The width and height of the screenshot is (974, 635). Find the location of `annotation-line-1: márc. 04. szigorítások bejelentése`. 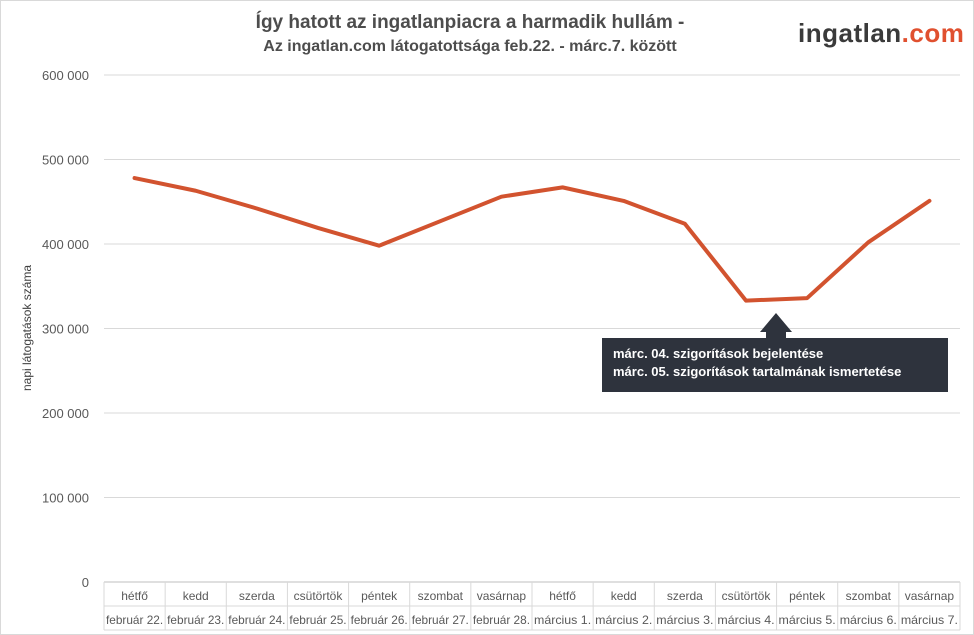

annotation-line-1: márc. 04. szigorítások bejelentése is located at coordinates (718, 353).